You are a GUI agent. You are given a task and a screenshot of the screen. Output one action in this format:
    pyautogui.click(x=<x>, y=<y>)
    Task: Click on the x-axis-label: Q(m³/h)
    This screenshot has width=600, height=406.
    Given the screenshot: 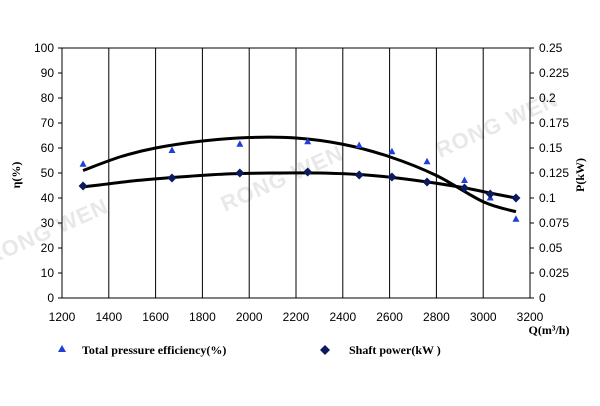 What is the action you would take?
    pyautogui.click(x=549, y=330)
    